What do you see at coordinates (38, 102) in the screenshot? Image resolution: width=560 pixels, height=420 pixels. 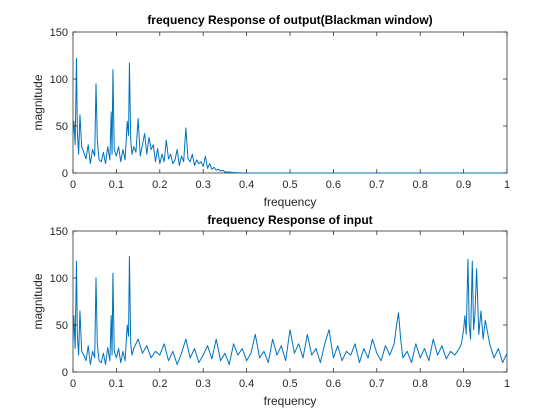 I see `y-axis-label-top: magnitude` at bounding box center [38, 102].